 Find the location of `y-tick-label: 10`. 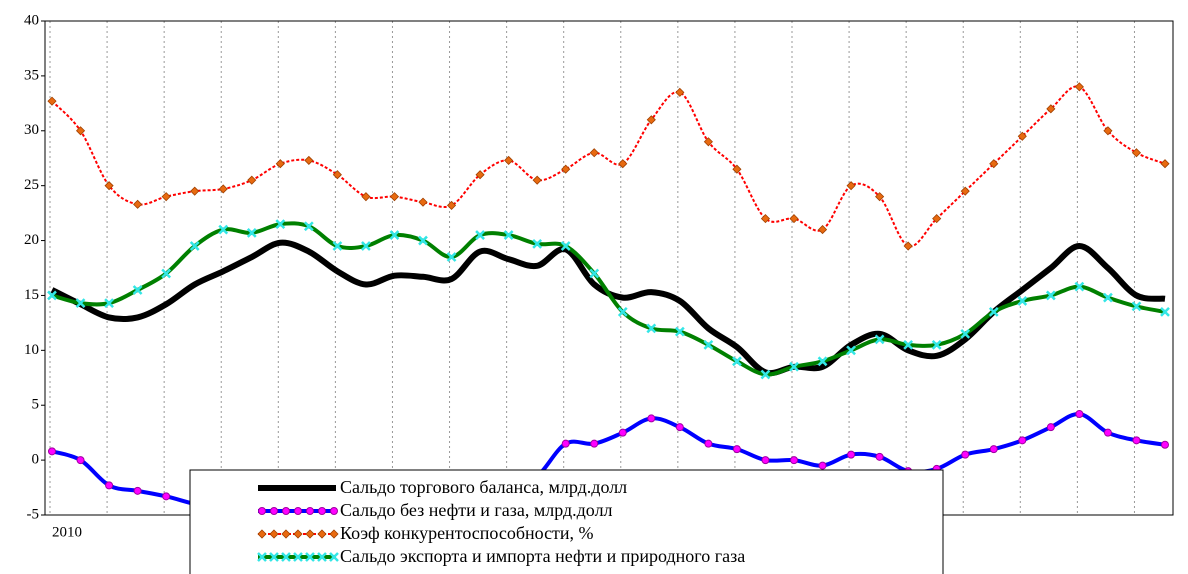

y-tick-label: 10 is located at coordinates (31, 350).